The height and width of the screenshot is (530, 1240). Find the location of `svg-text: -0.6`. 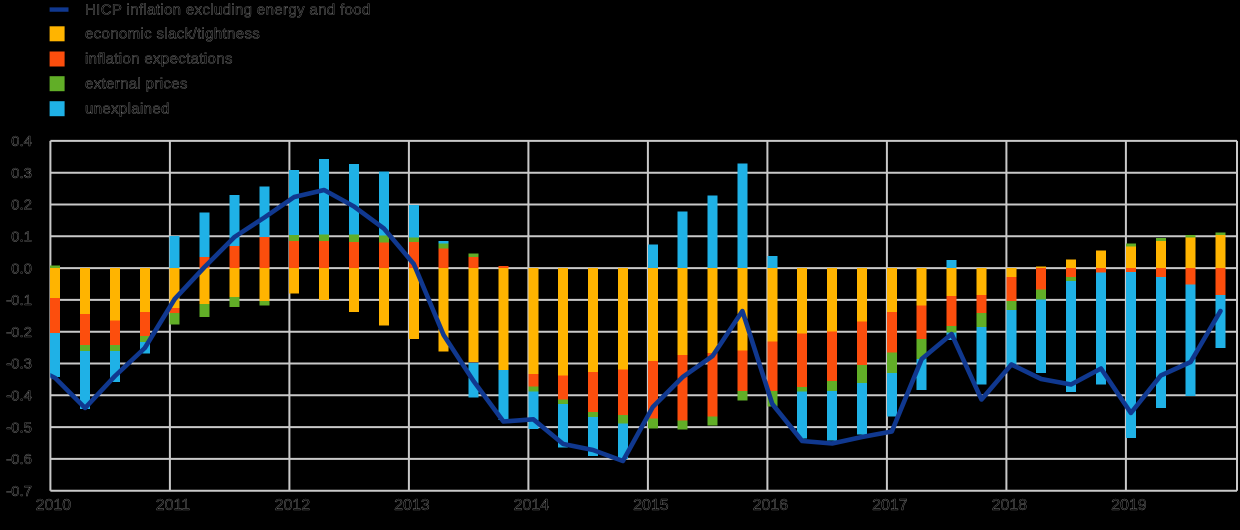

svg-text: -0.6 is located at coordinates (19, 459).